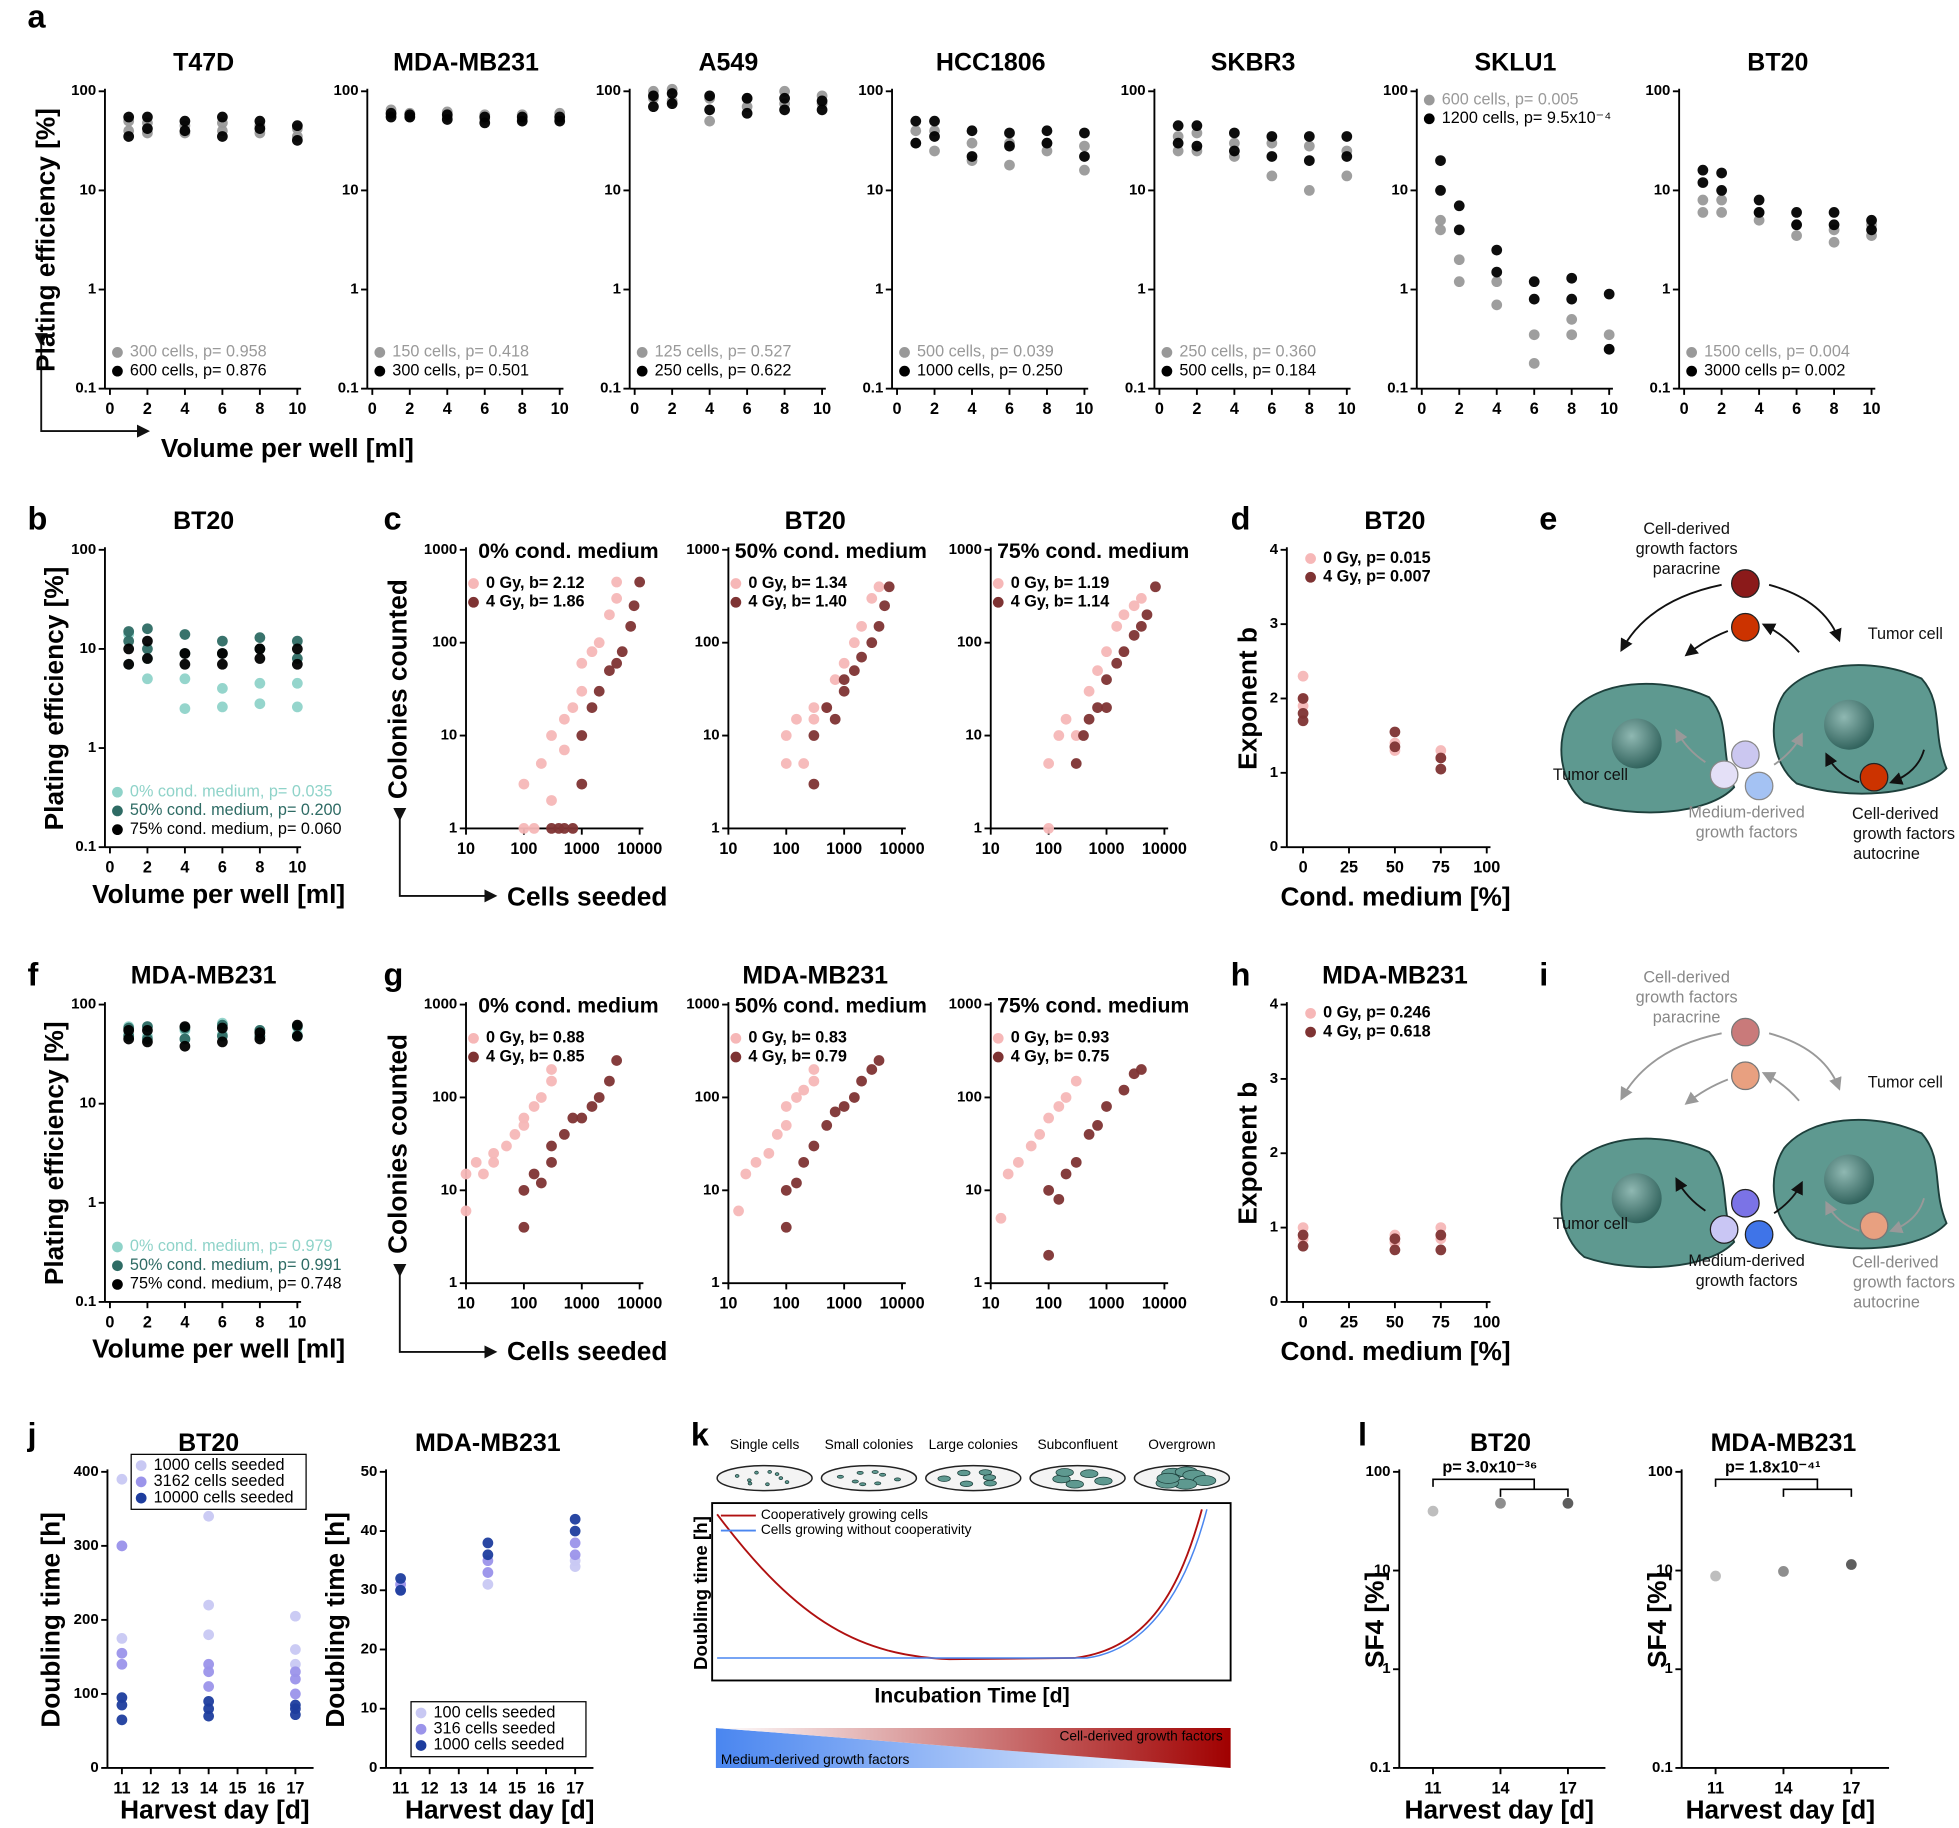 The height and width of the screenshot is (1828, 1959). Describe the element at coordinates (214, 1810) in the screenshot. I see `x-axis-label: Harvest day [d]` at that location.